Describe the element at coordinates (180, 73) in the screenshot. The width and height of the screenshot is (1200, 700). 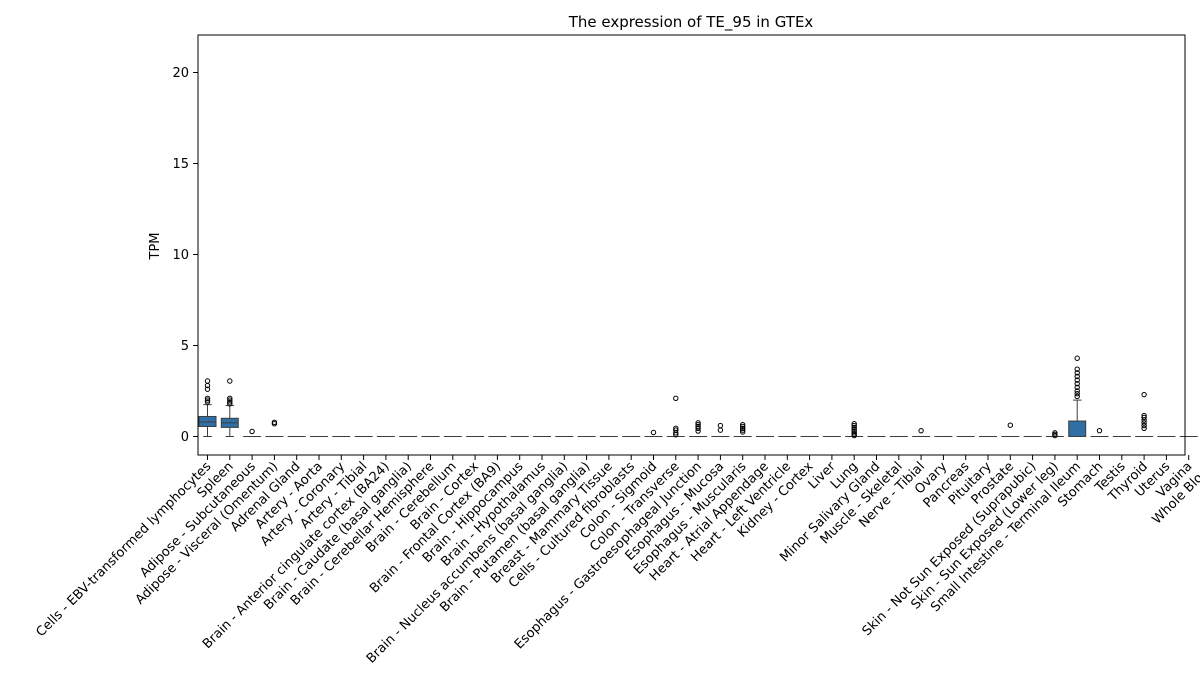
I see `y-tick-label: 20` at that location.